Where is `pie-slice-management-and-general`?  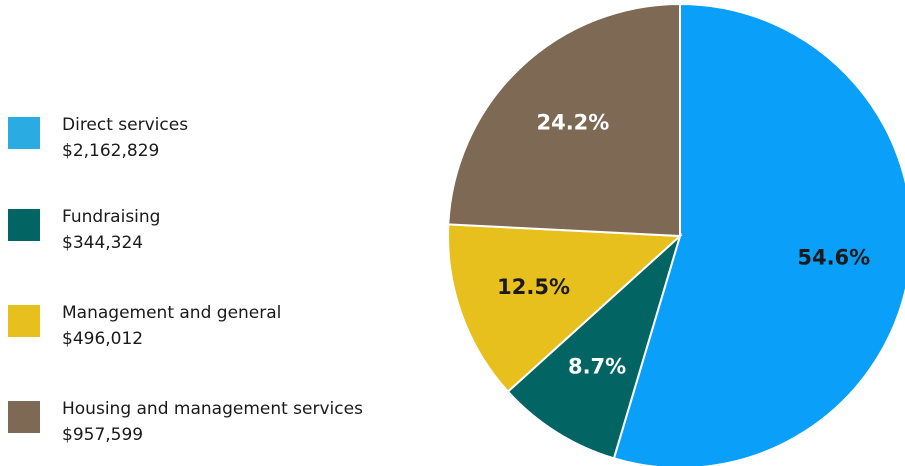
pie-slice-management-and-general is located at coordinates (564, 308).